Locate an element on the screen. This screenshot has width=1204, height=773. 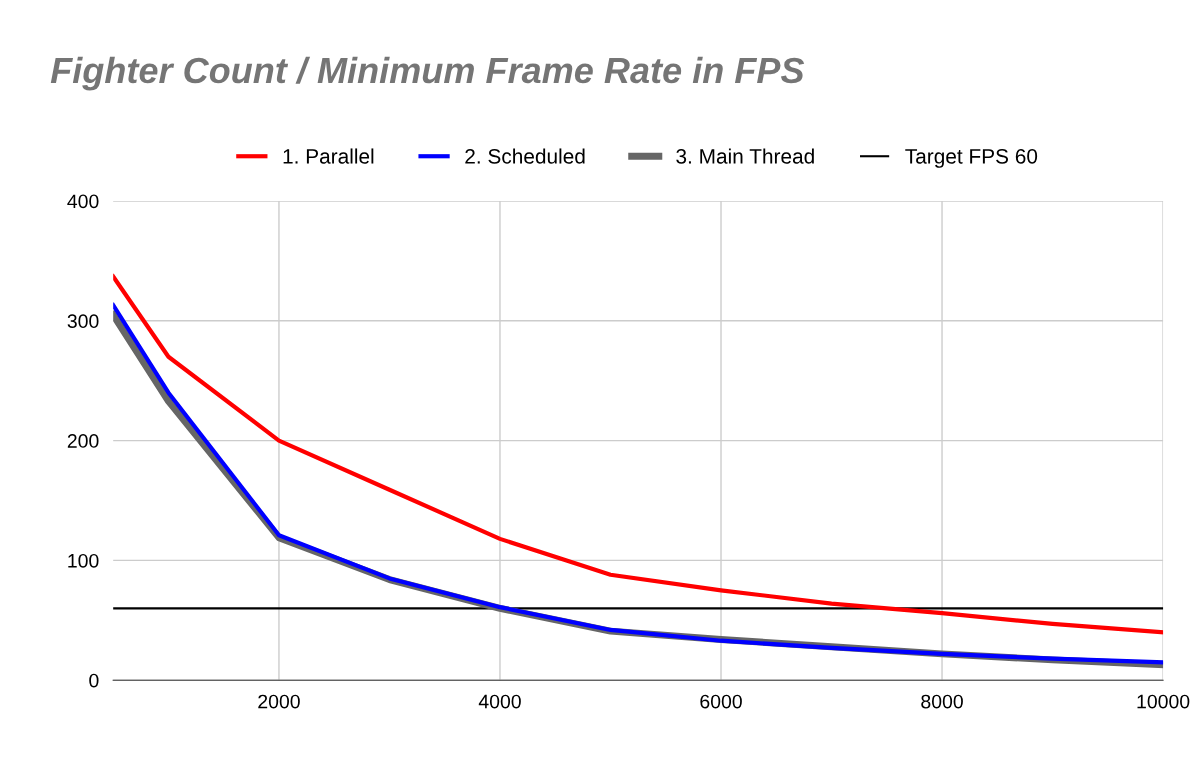
legend-label: Target FPS 60 is located at coordinates (971, 158).